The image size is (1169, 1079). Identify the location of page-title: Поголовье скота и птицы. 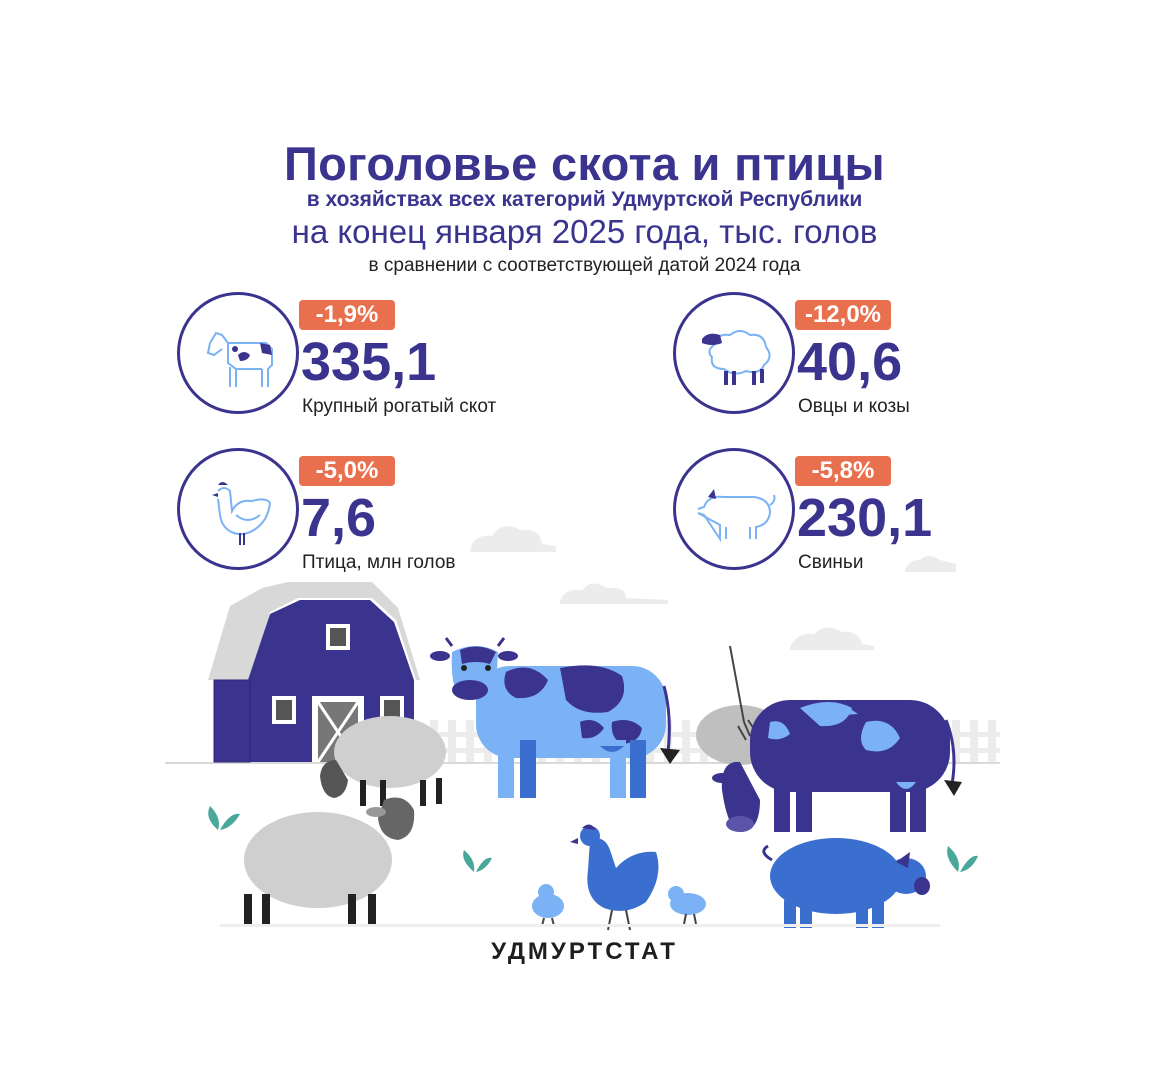
(584, 163).